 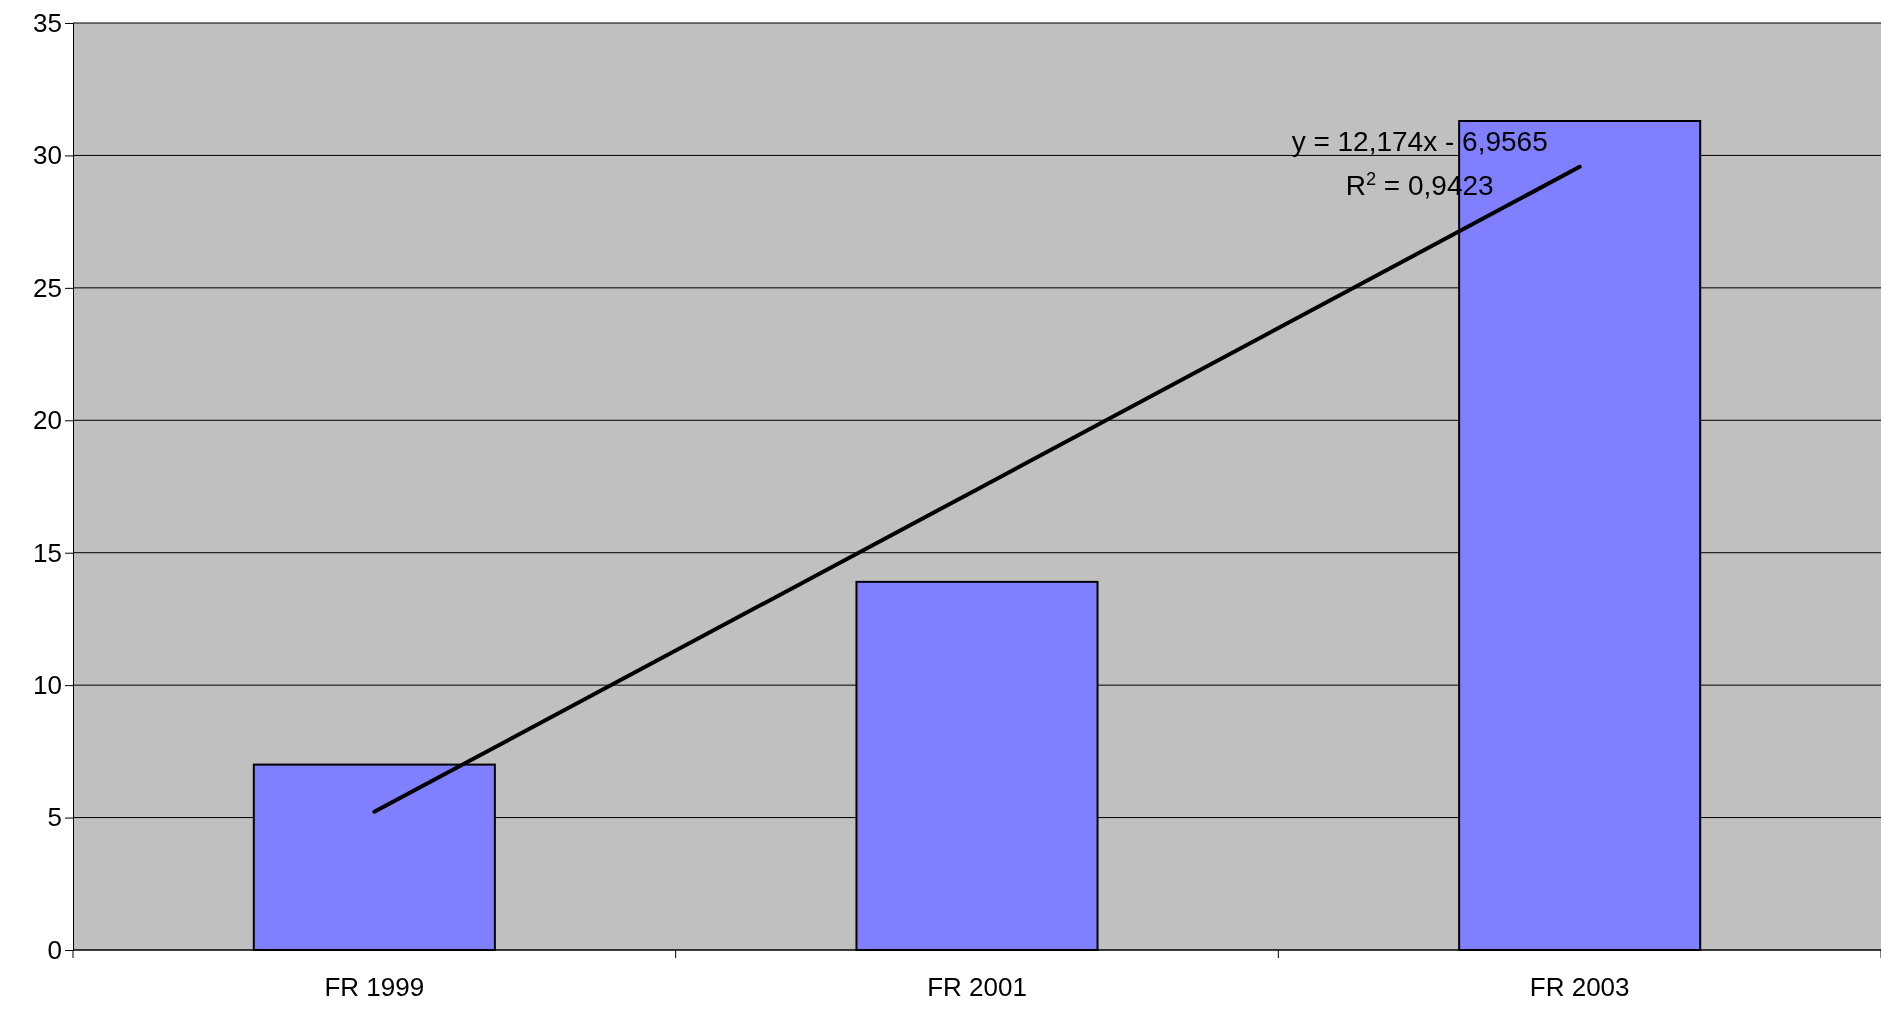 What do you see at coordinates (54, 817) in the screenshot?
I see `y-tick-label: 5` at bounding box center [54, 817].